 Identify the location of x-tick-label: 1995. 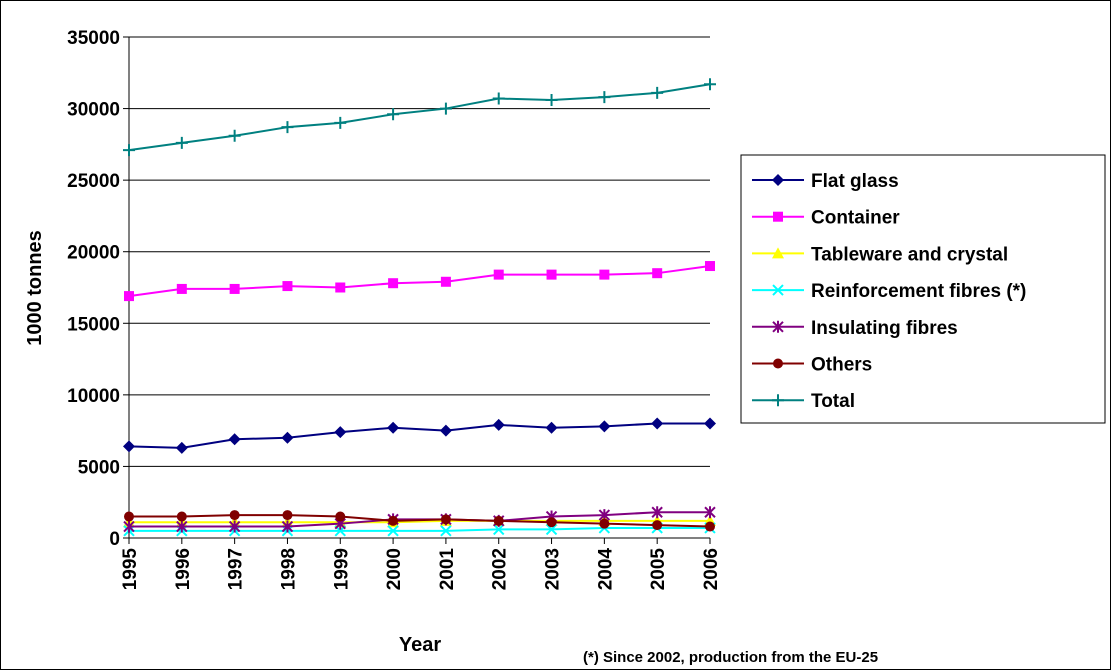
(130, 569).